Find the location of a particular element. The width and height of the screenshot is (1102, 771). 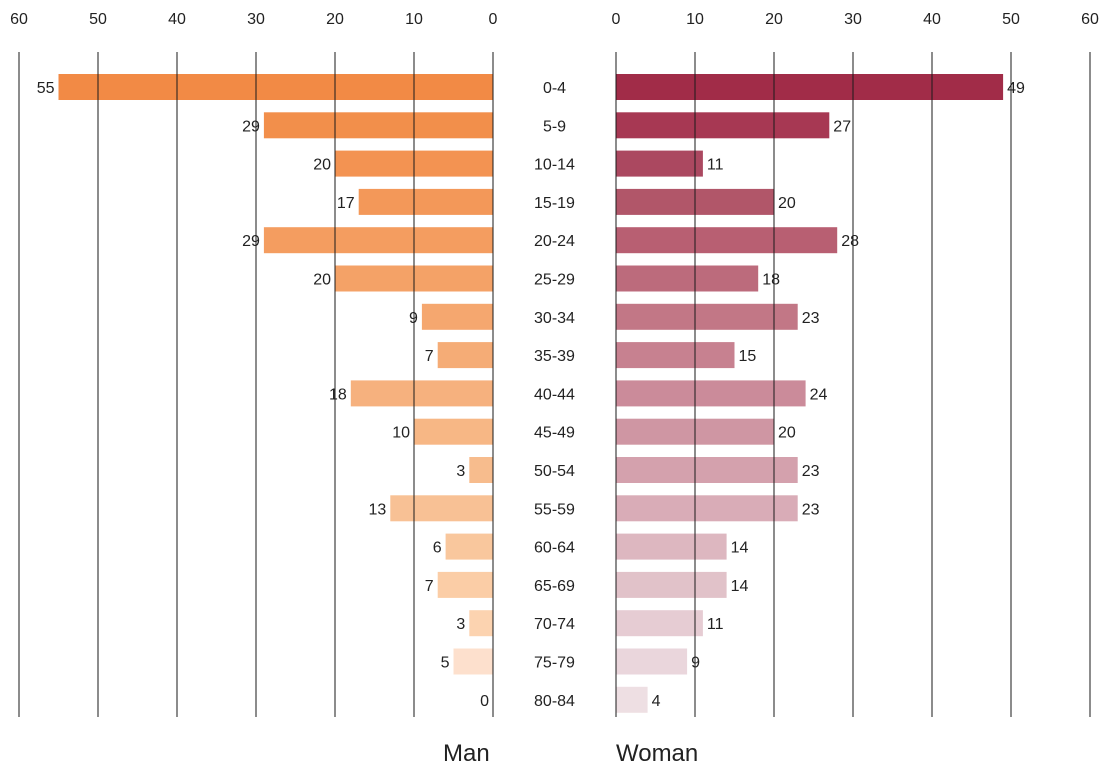

category-label: 60-64 is located at coordinates (554, 548).